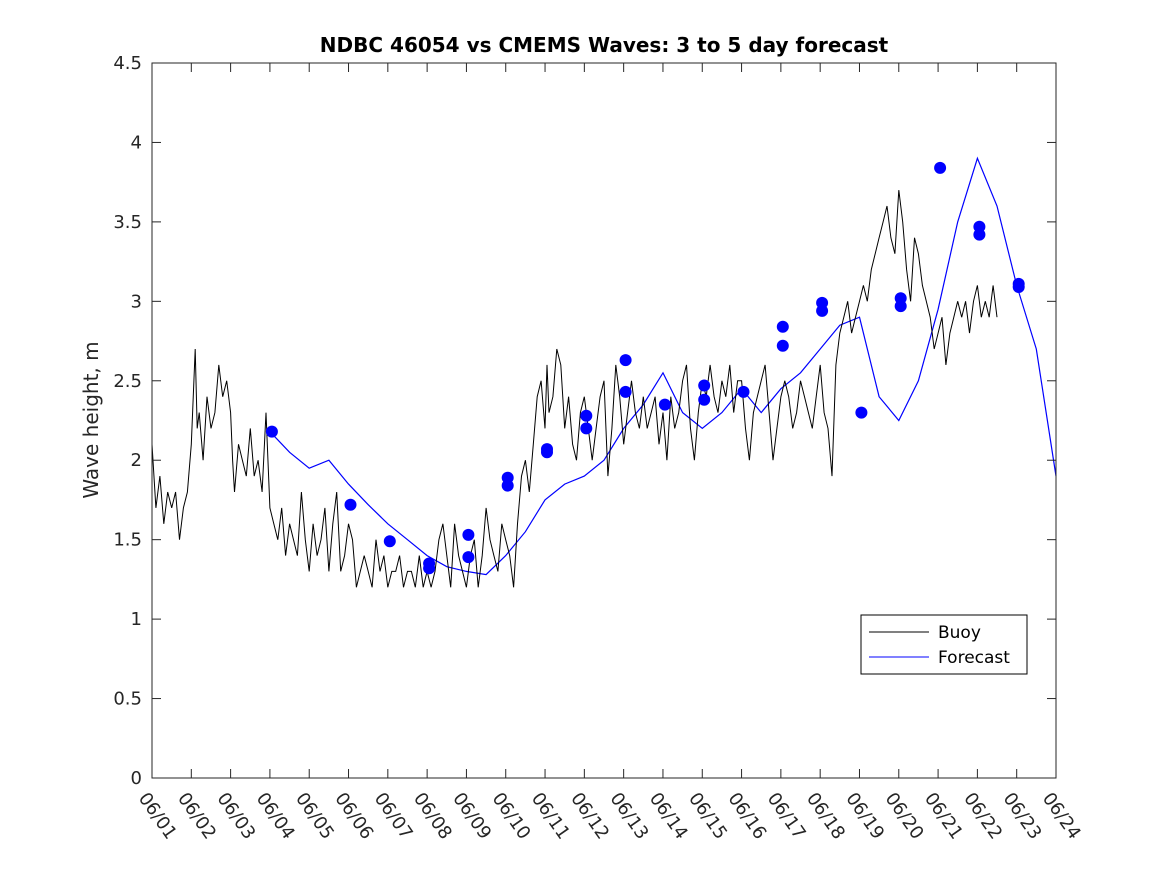  Describe the element at coordinates (127, 540) in the screenshot. I see `y-tick-label: 1.5` at that location.